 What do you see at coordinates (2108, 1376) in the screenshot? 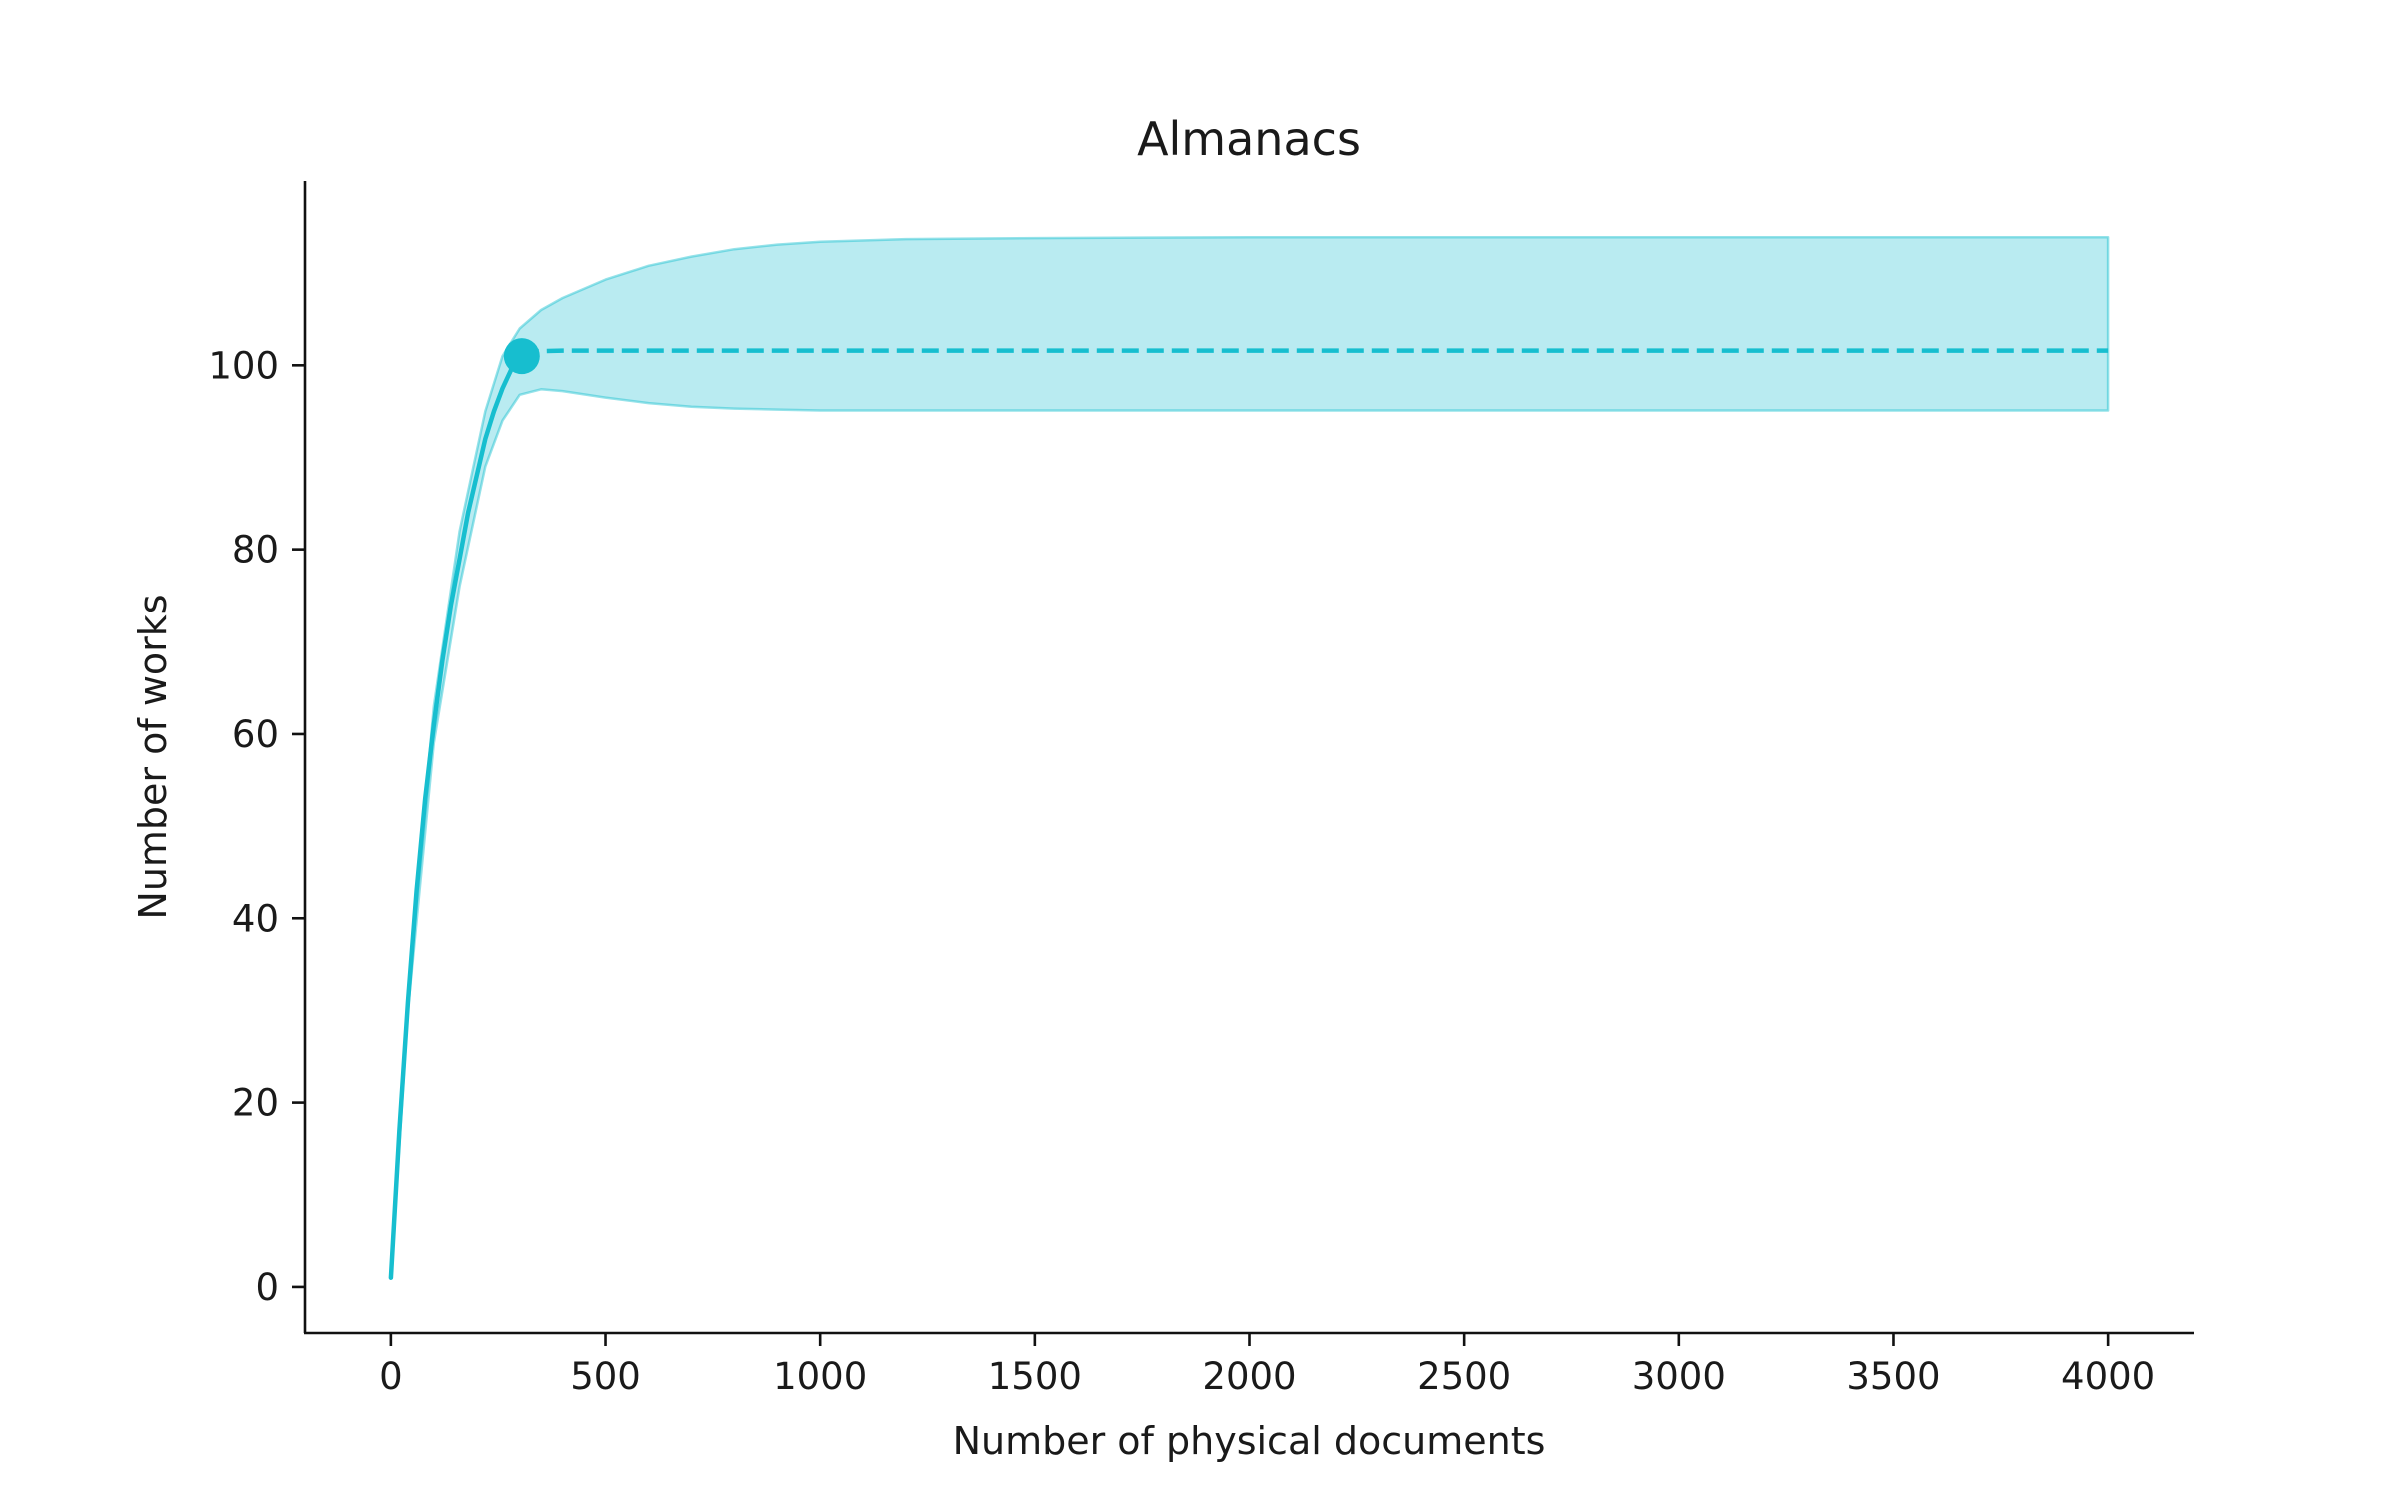
I see `x-tick-label: 4000` at bounding box center [2108, 1376].